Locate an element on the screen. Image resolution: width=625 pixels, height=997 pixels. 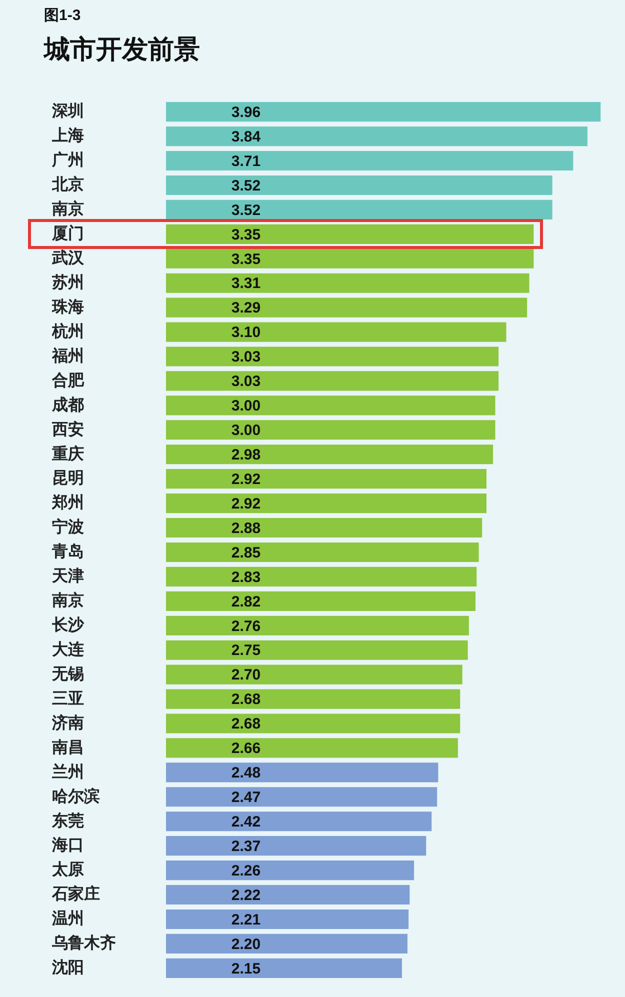
y-tick-label: 无锡 is located at coordinates (67, 673).